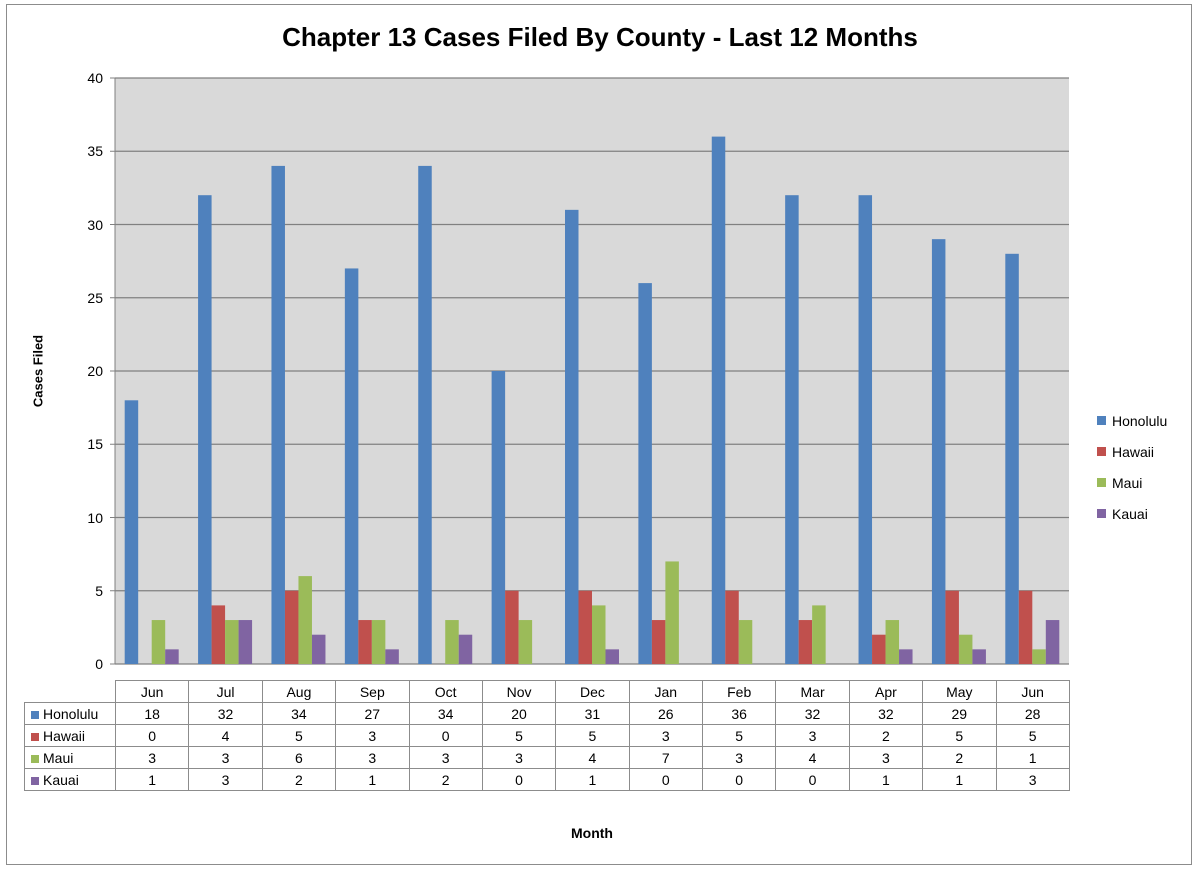 The height and width of the screenshot is (873, 1200). What do you see at coordinates (812, 713) in the screenshot?
I see `table-cell: 32` at bounding box center [812, 713].